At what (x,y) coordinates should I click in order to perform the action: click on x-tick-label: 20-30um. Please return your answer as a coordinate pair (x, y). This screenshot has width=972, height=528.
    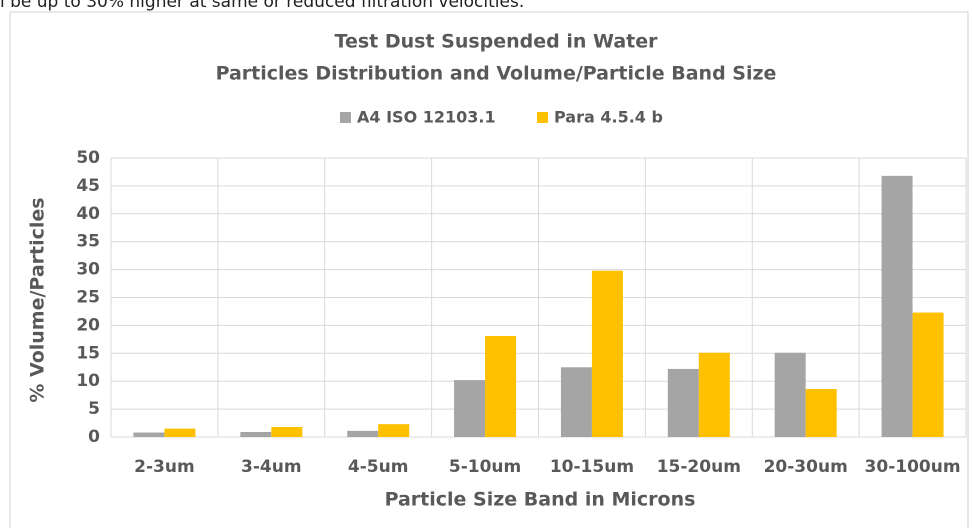
    Looking at the image, I should click on (806, 467).